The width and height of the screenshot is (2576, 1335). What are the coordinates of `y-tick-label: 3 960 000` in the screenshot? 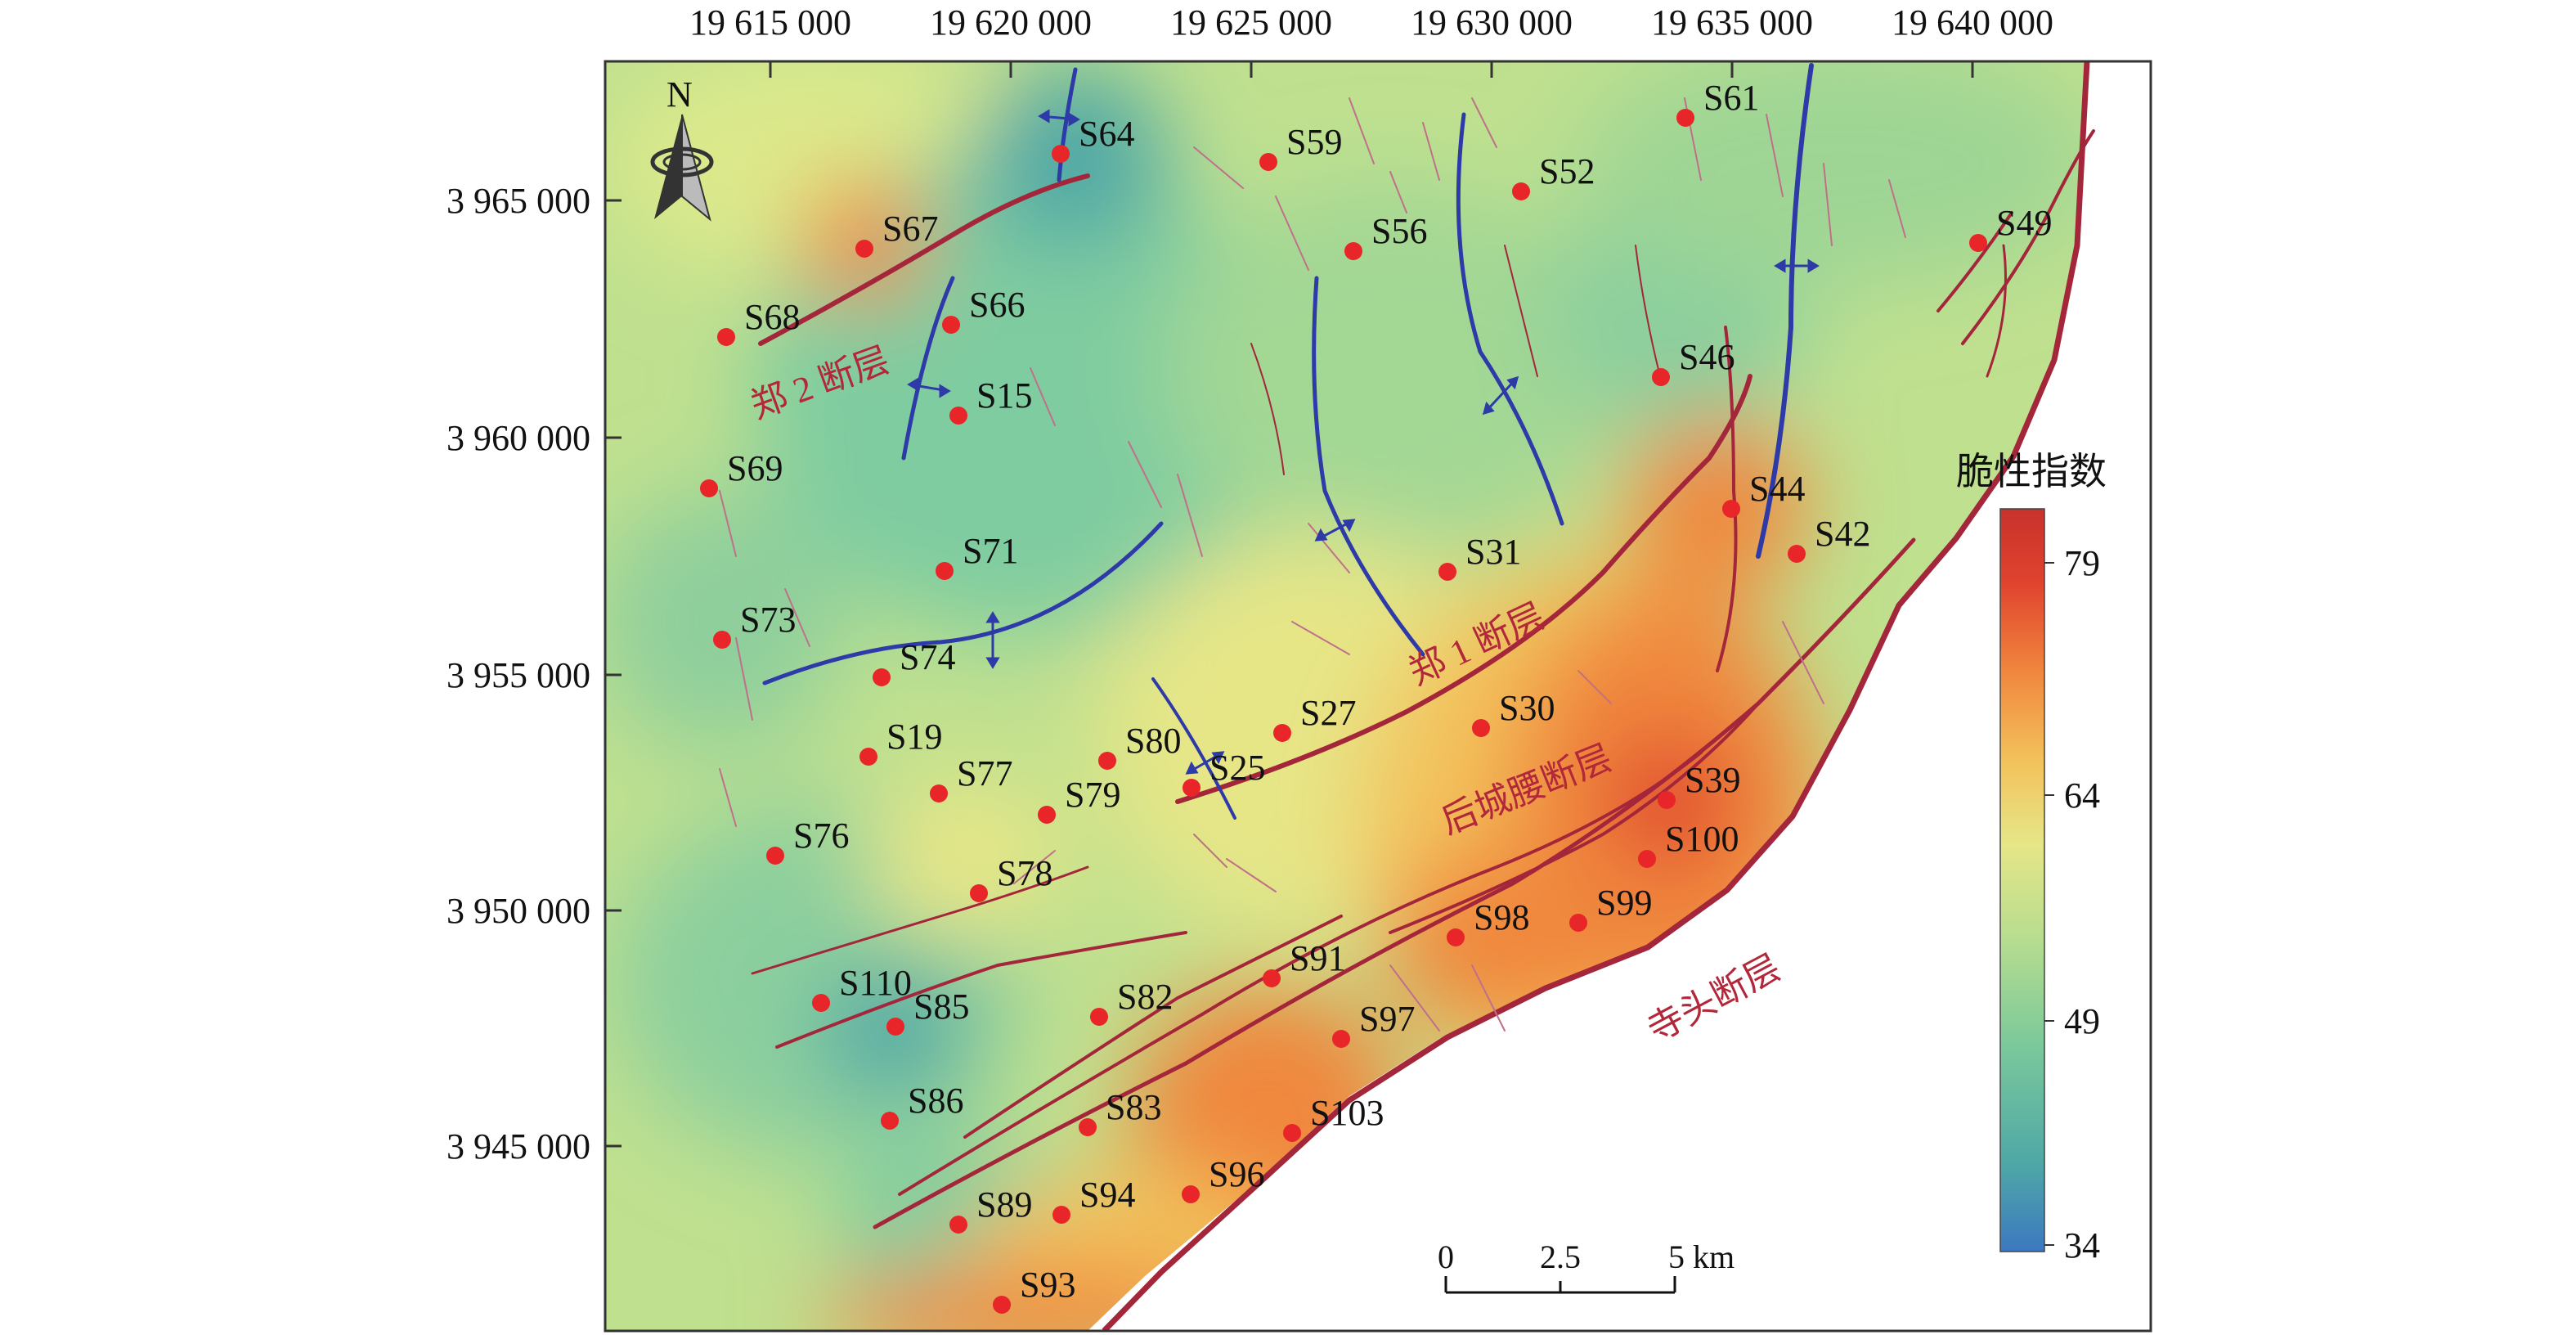 It's located at (518, 438).